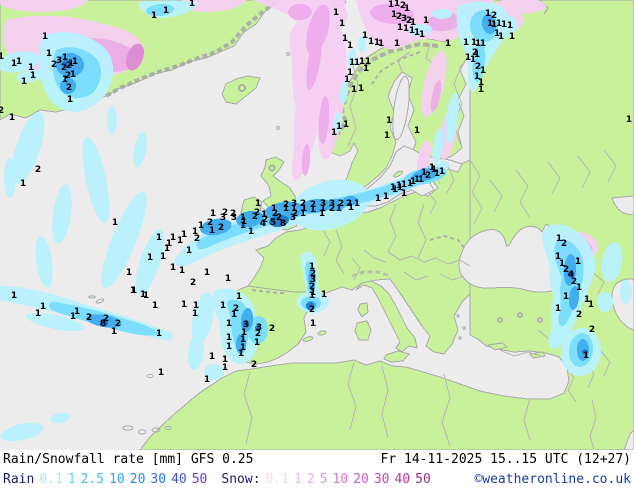 This screenshot has width=634, height=490. What do you see at coordinates (340, 479) in the screenshot?
I see `snow-scale-value: 10` at bounding box center [340, 479].